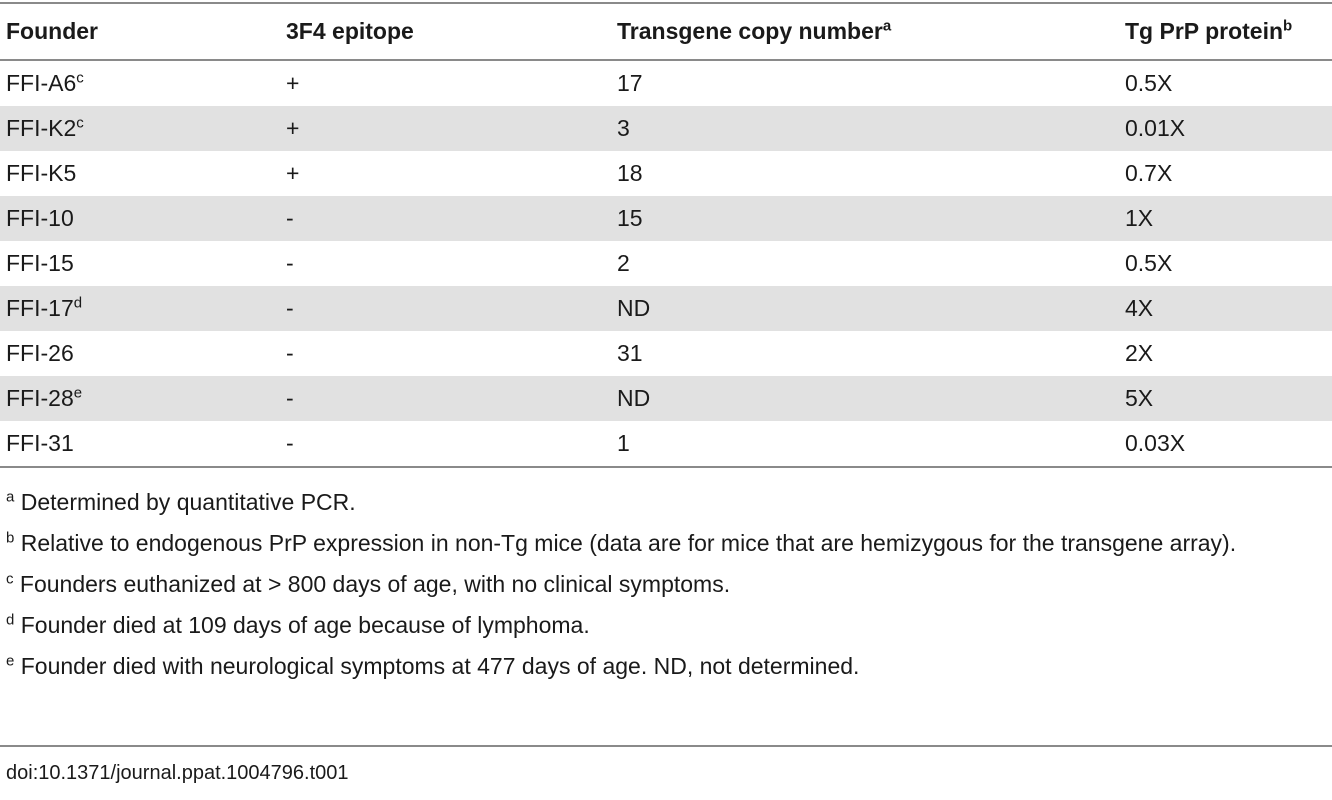 This screenshot has height=800, width=1332. Describe the element at coordinates (181, 501) in the screenshot. I see `footnote-a: a Determined by quantitative PCR.` at that location.